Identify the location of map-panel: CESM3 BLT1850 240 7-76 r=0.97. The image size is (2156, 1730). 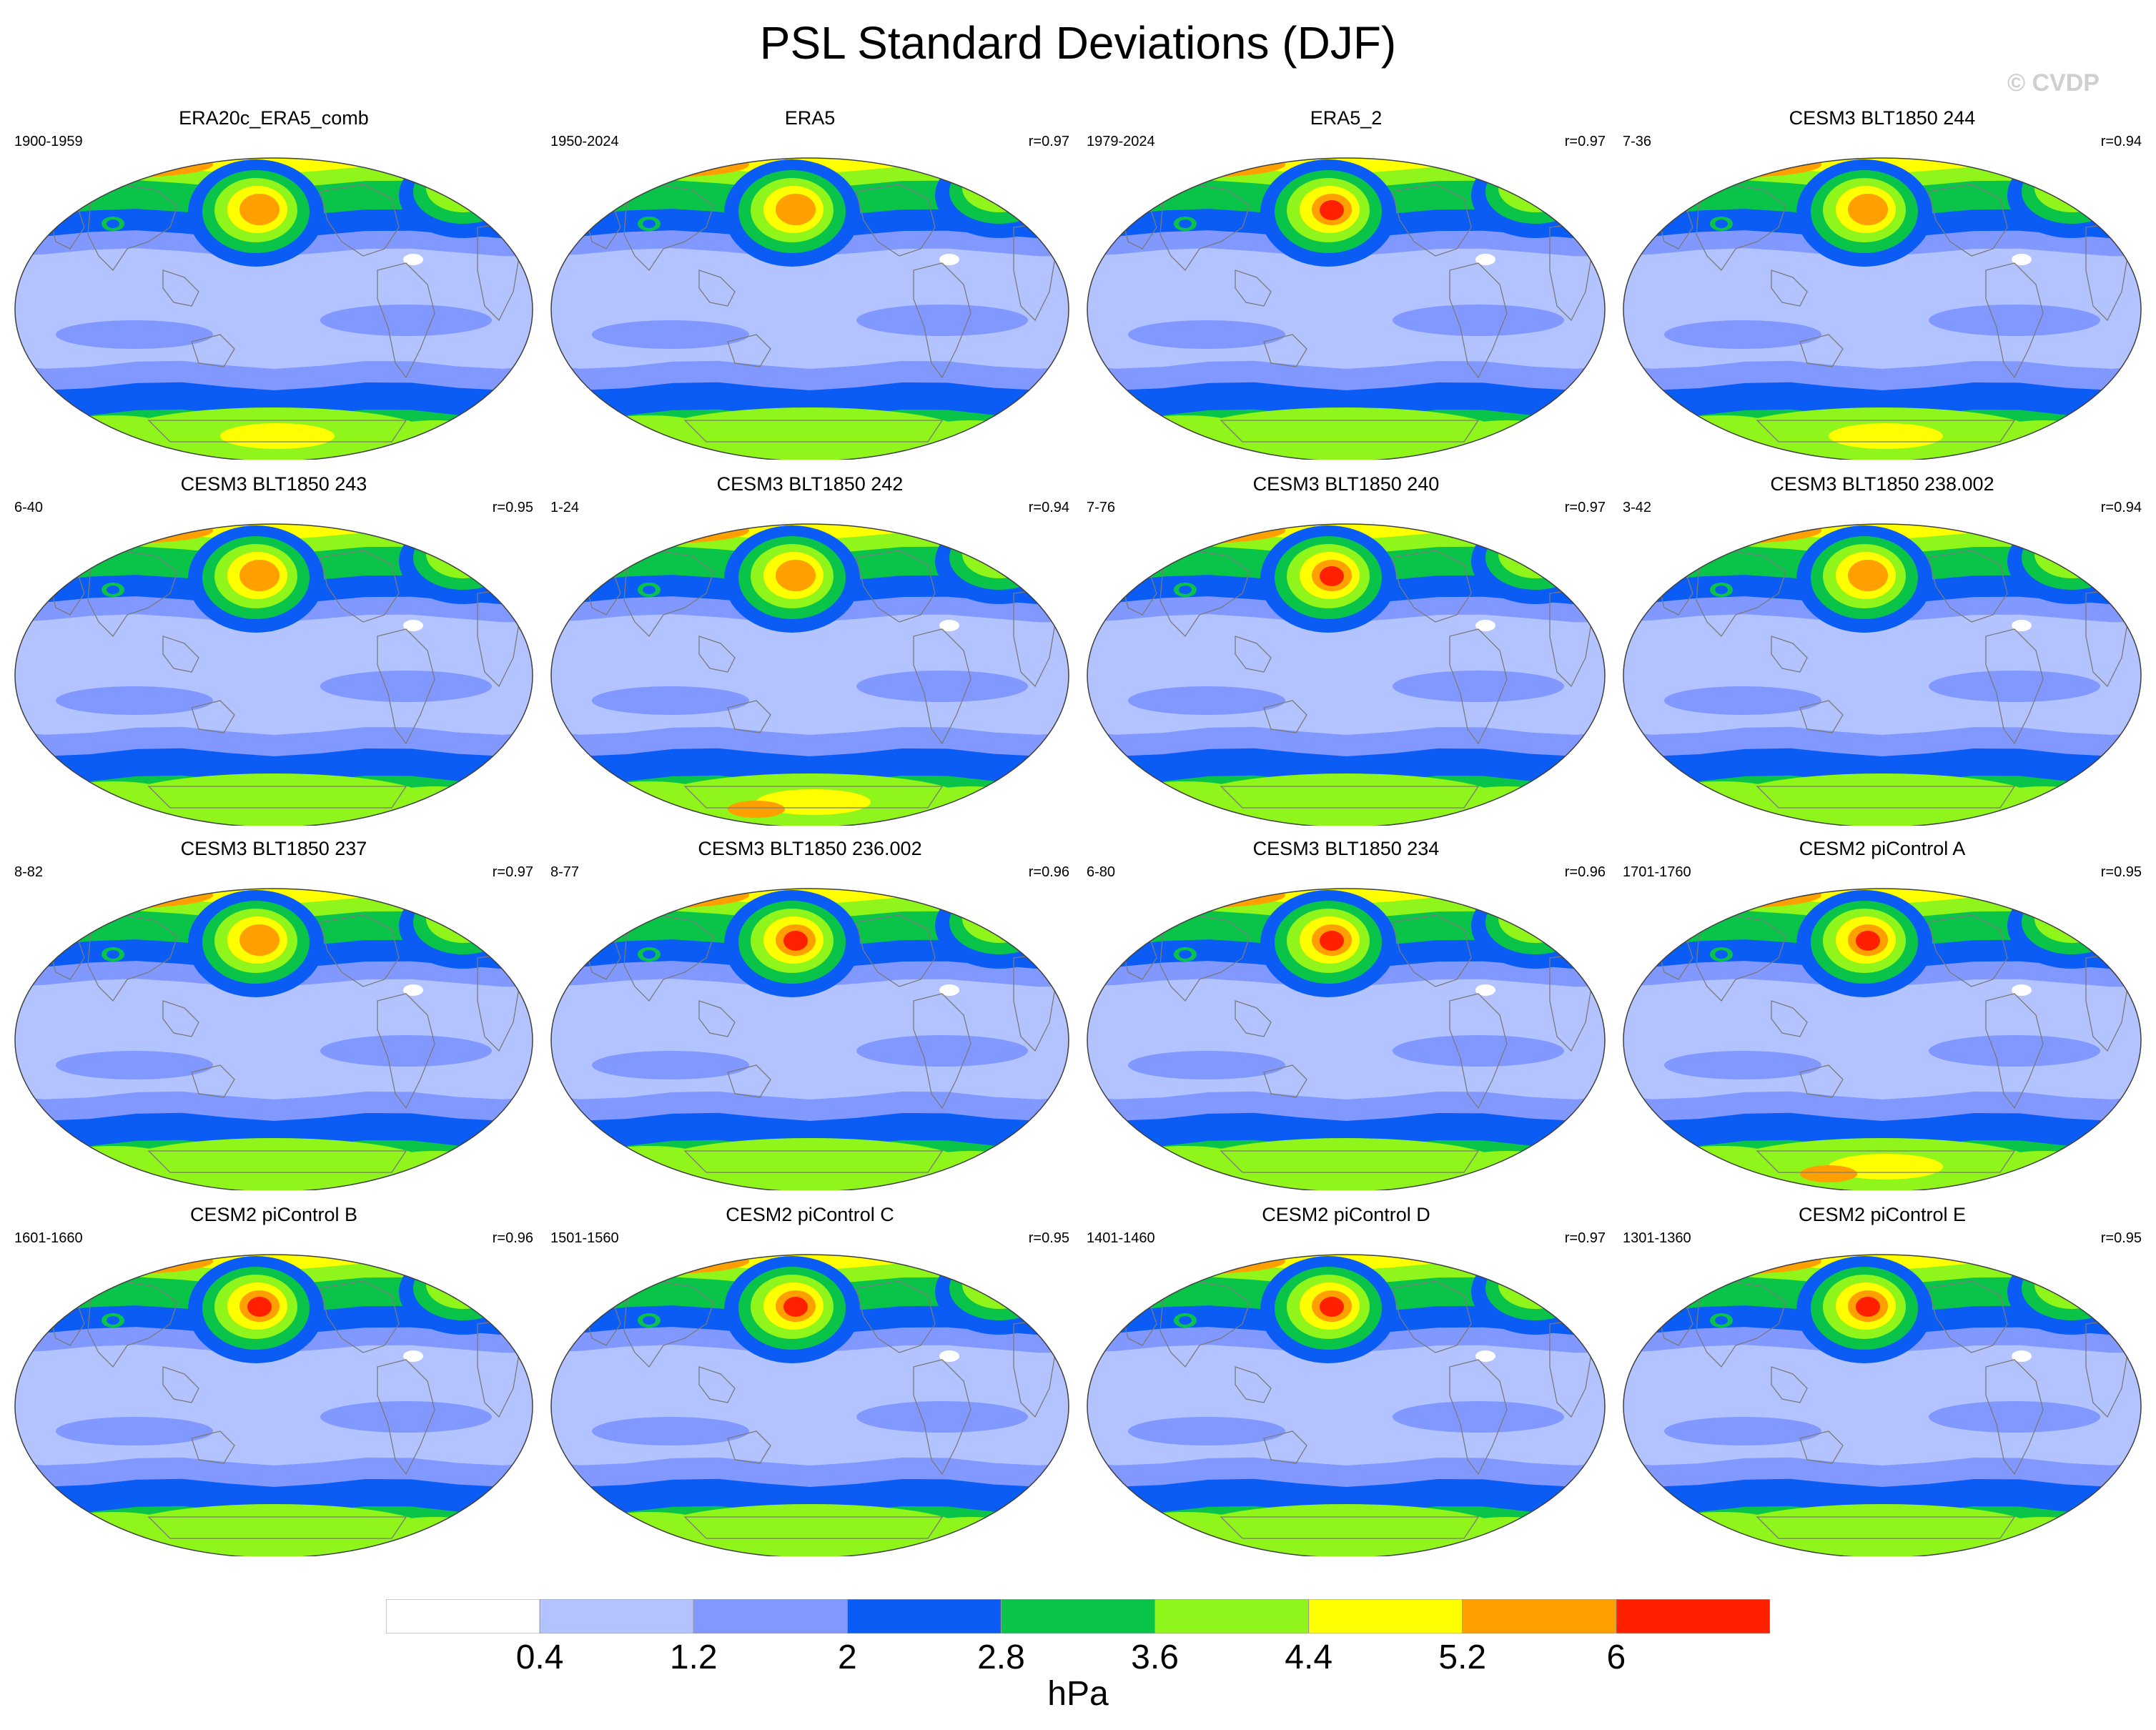
(1346, 649).